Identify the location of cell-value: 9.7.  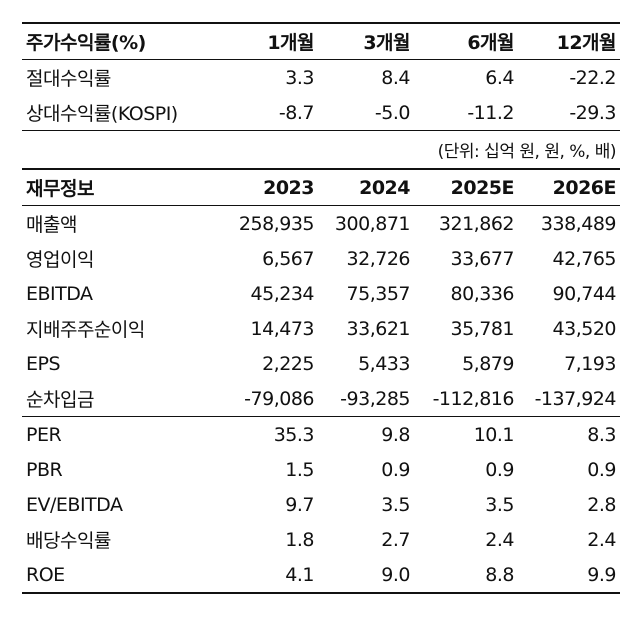
(299, 504).